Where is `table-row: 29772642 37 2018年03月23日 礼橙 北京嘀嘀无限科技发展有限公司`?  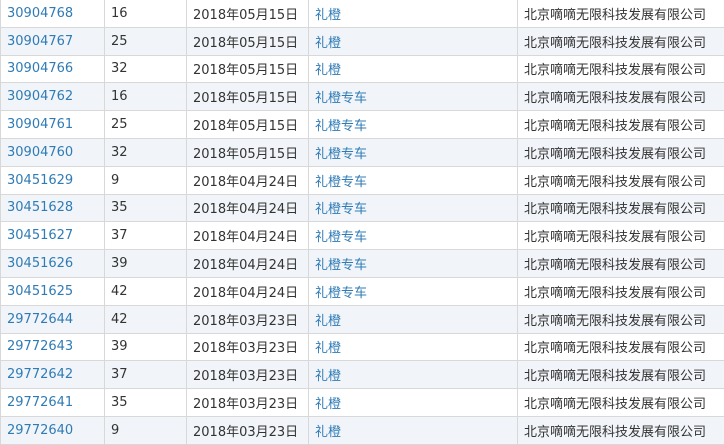 table-row: 29772642 37 2018年03月23日 礼橙 北京嘀嘀无限科技发展有限公司 is located at coordinates (362, 375).